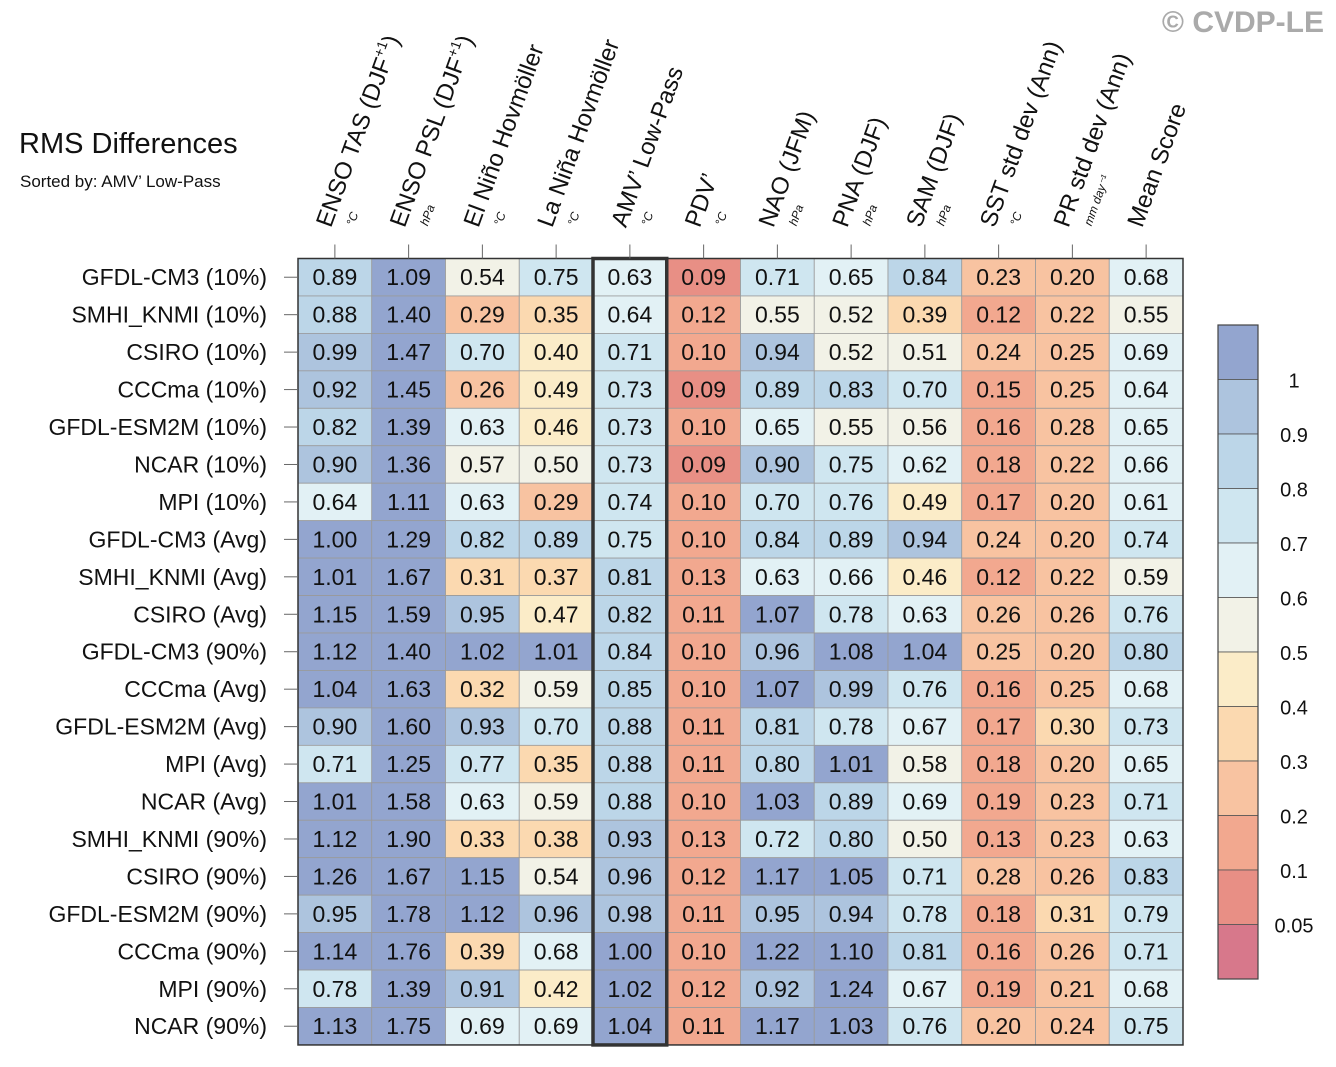  Describe the element at coordinates (432, 131) in the screenshot. I see `column-label-group: ENSO PSL (DJF+1)` at that location.